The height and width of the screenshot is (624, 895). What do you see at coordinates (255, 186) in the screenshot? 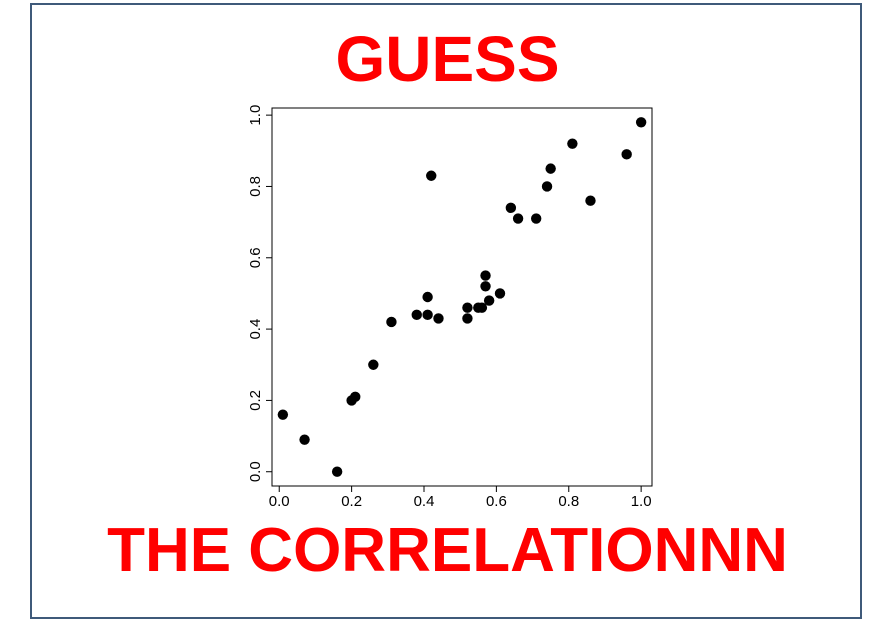
I see `y-tick-label: 0.8` at bounding box center [255, 186].